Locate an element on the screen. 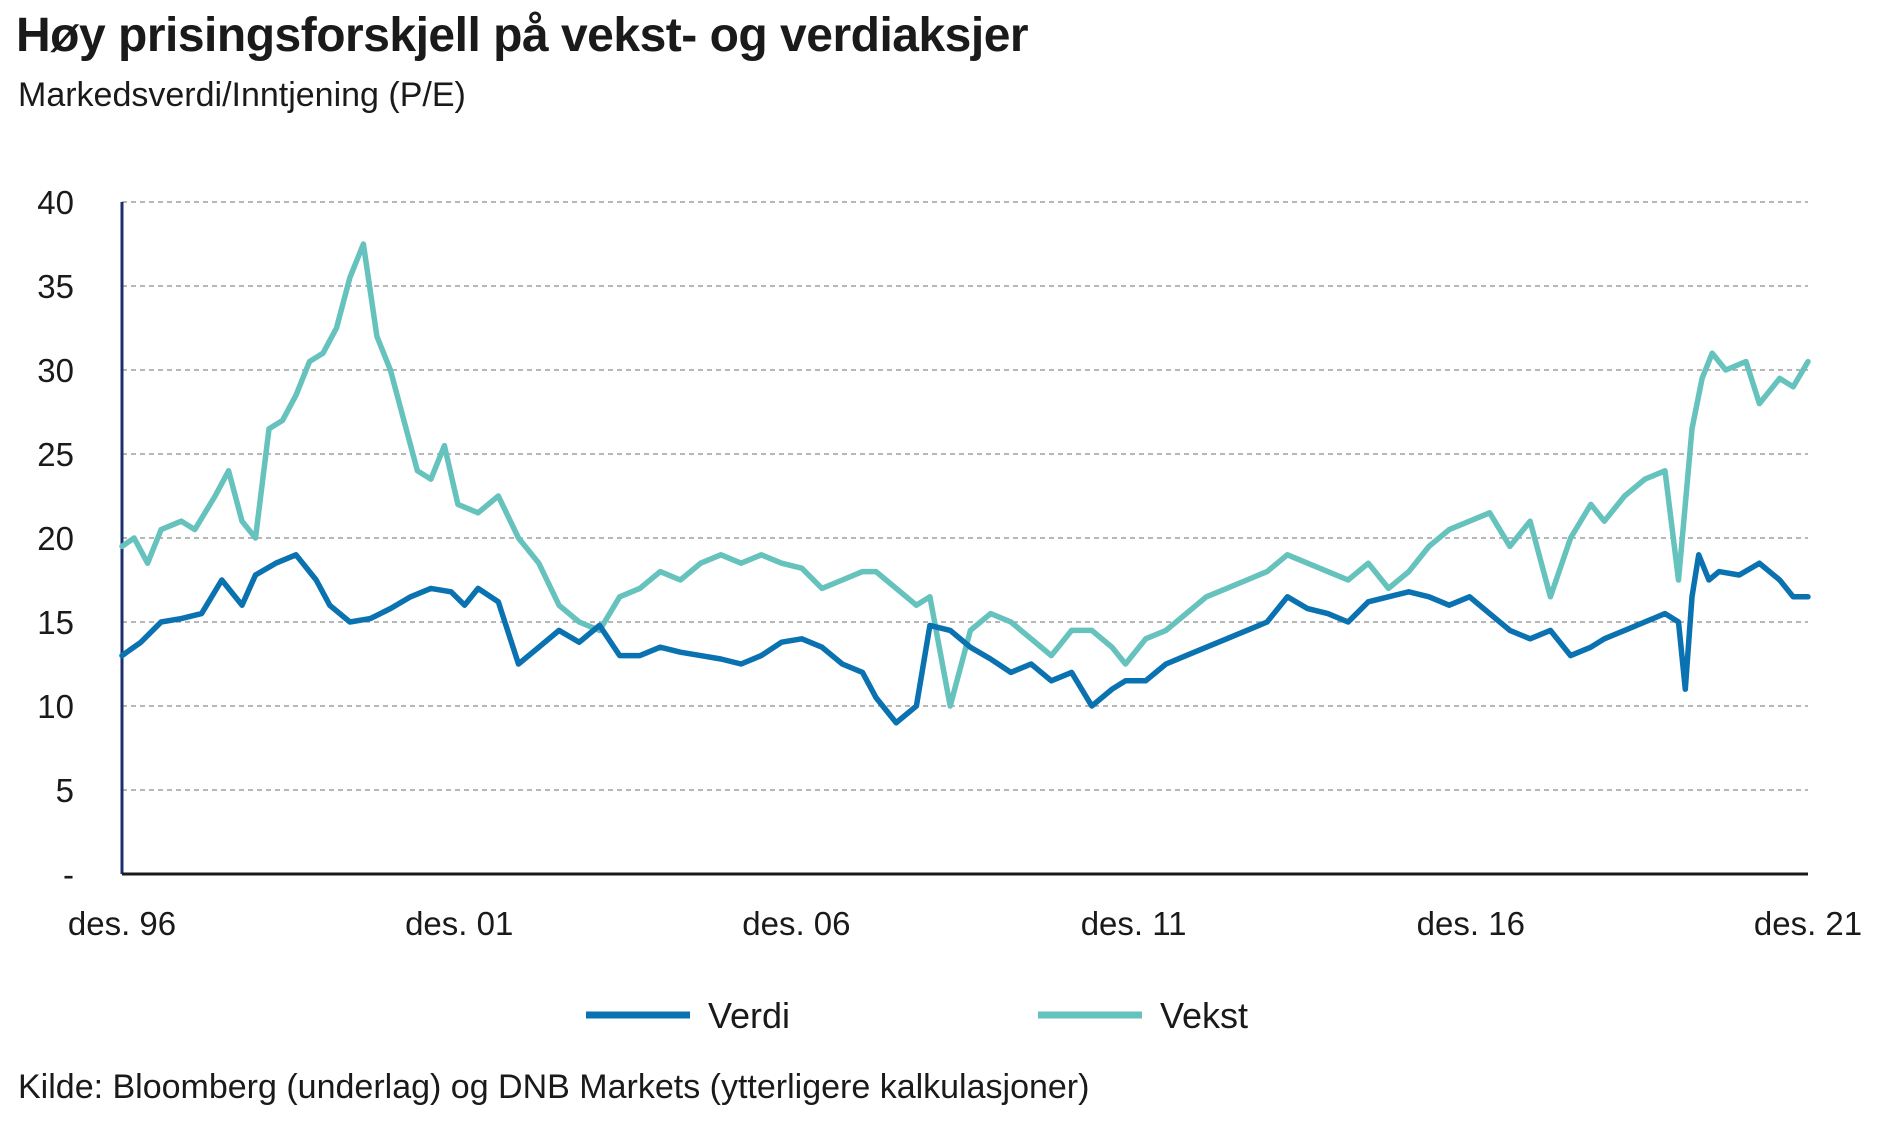 This screenshot has height=1127, width=1878. y-tick-label: 30 is located at coordinates (55, 370).